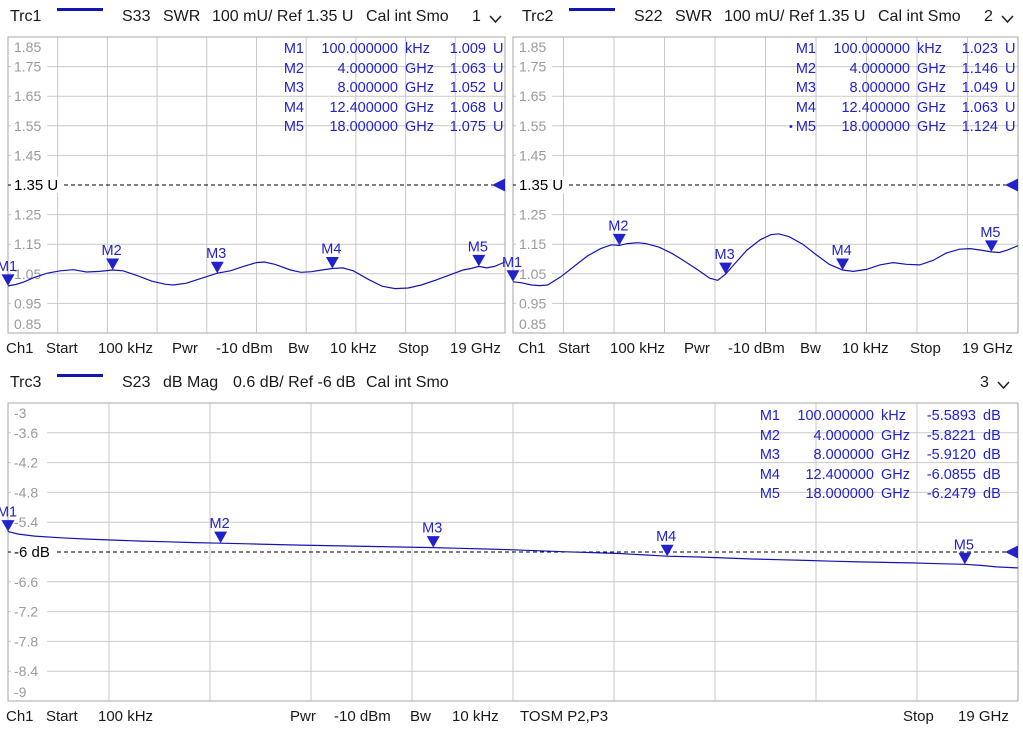 This screenshot has width=1023, height=732. I want to click on svg-text: 1.05, so click(27, 274).